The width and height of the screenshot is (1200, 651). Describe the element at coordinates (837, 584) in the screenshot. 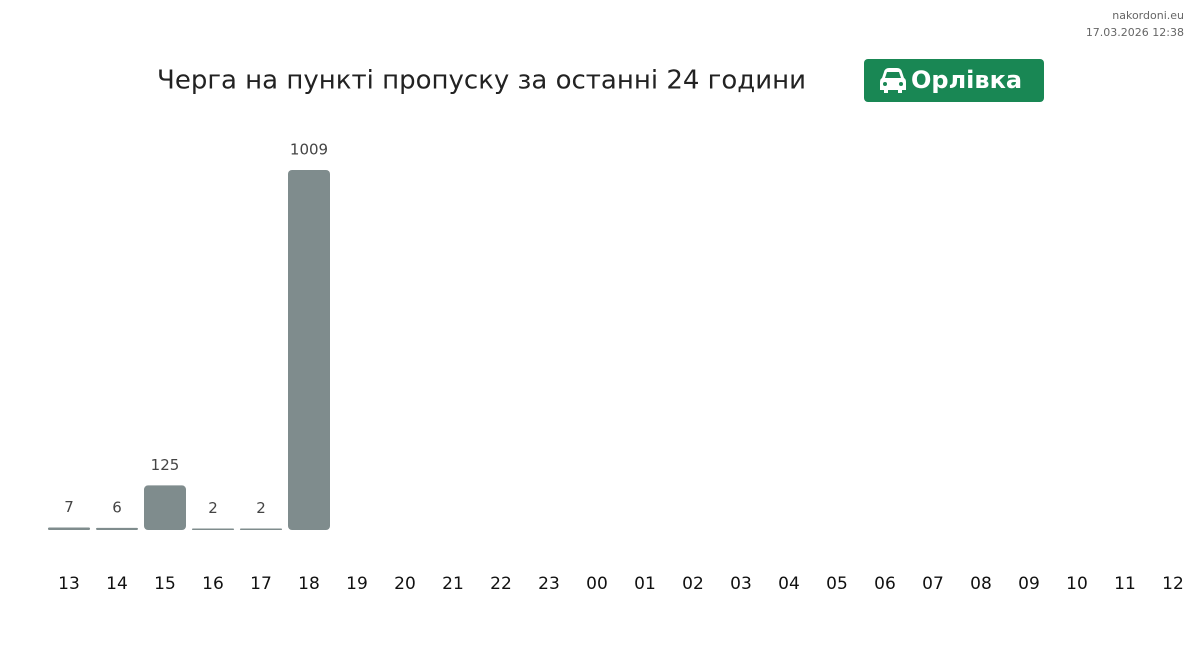

I see `x-tick-label: 05` at that location.